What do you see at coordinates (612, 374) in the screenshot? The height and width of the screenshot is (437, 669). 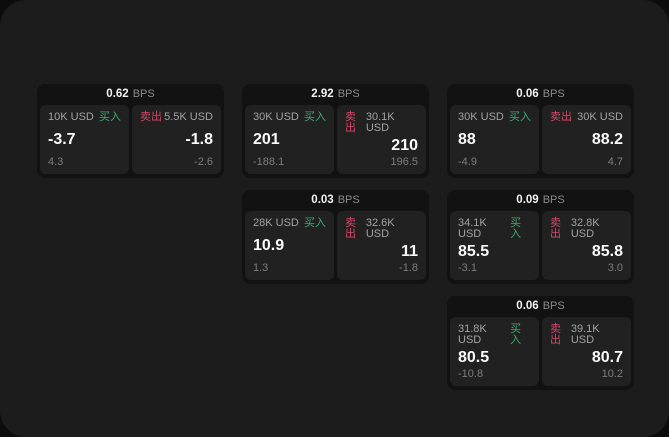 I see `sell-secondary-value: 10.2` at bounding box center [612, 374].